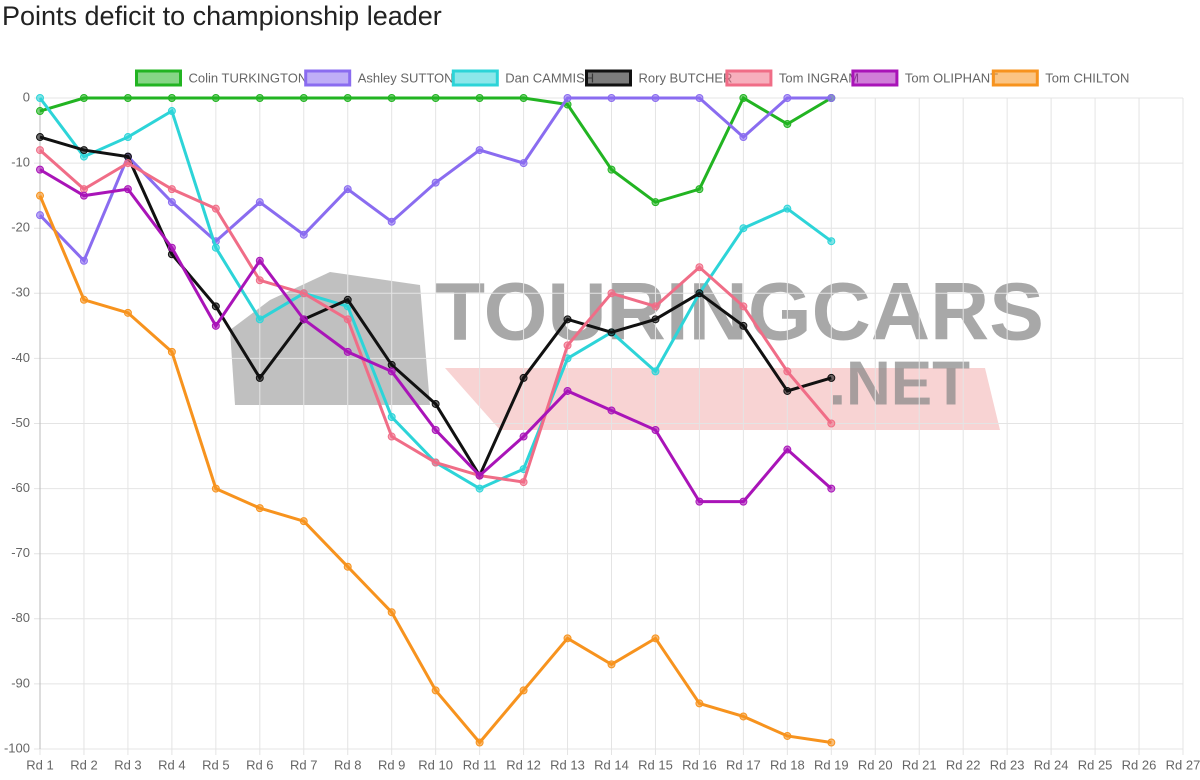  What do you see at coordinates (20, 422) in the screenshot?
I see `y-tick-label: -50` at bounding box center [20, 422].